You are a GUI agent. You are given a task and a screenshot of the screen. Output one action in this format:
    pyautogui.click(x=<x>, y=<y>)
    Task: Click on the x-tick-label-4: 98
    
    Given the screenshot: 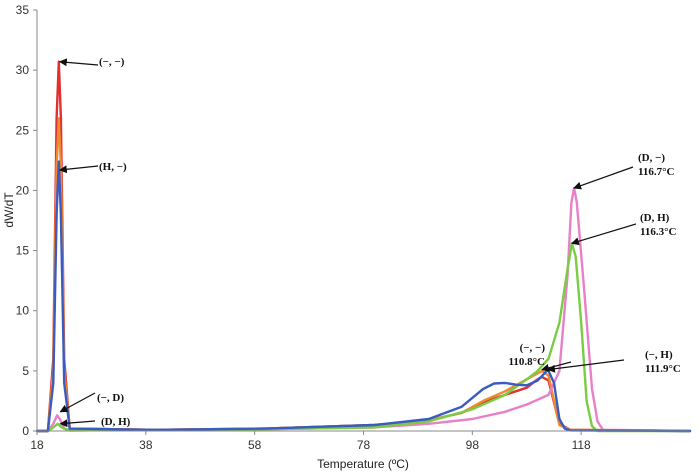 What is the action you would take?
    pyautogui.click(x=473, y=445)
    